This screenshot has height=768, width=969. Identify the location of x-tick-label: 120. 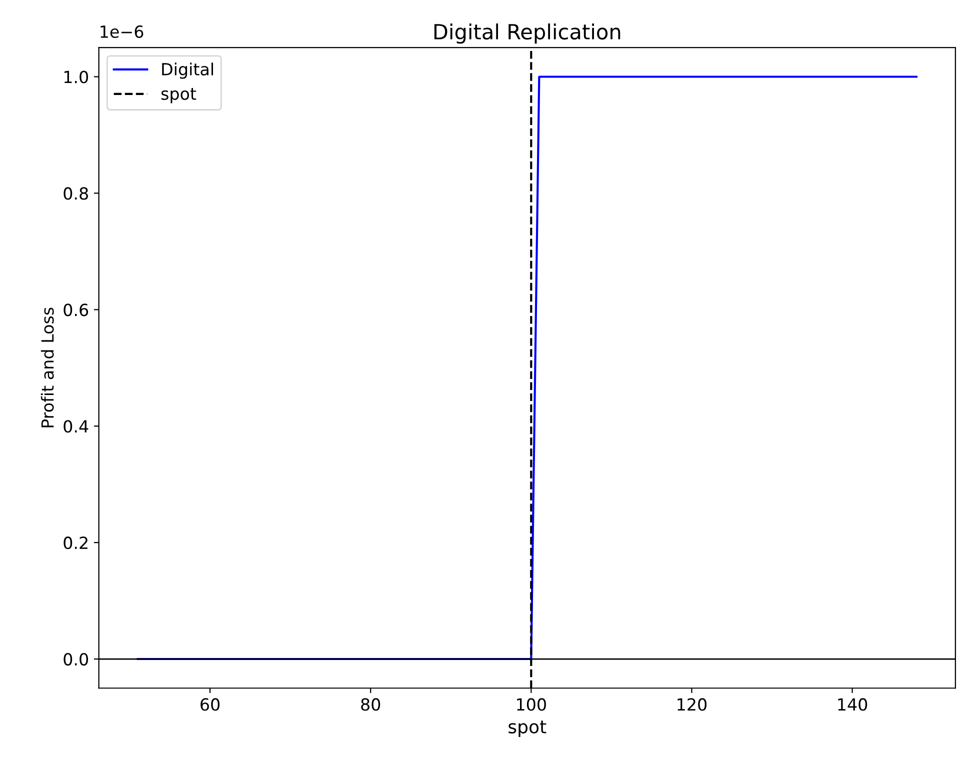
(692, 704).